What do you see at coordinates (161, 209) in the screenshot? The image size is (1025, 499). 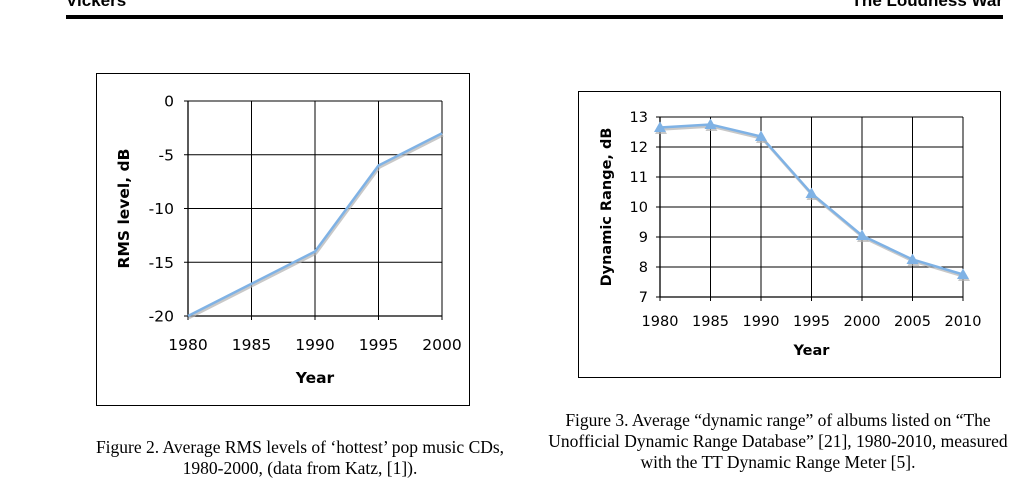 I see `y-tick-label: -10` at bounding box center [161, 209].